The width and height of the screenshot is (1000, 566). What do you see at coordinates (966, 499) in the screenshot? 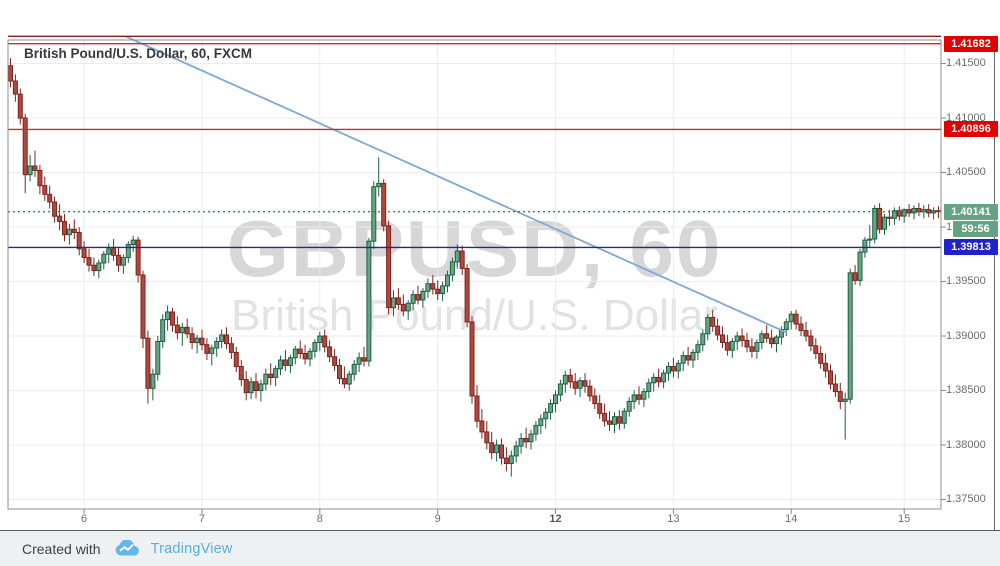
I see `price-axis-label: 1.37500` at bounding box center [966, 499].